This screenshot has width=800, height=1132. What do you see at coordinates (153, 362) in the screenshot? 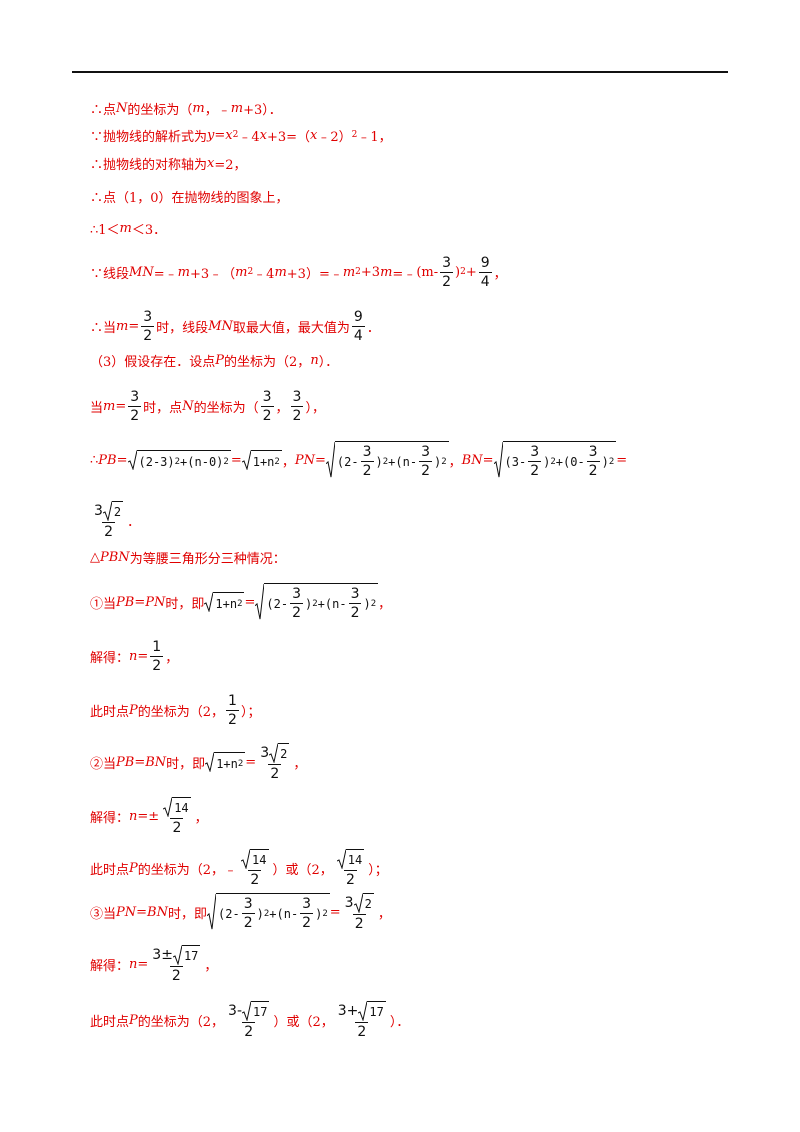
I see `text: （3）假设存在．设点` at bounding box center [153, 362].